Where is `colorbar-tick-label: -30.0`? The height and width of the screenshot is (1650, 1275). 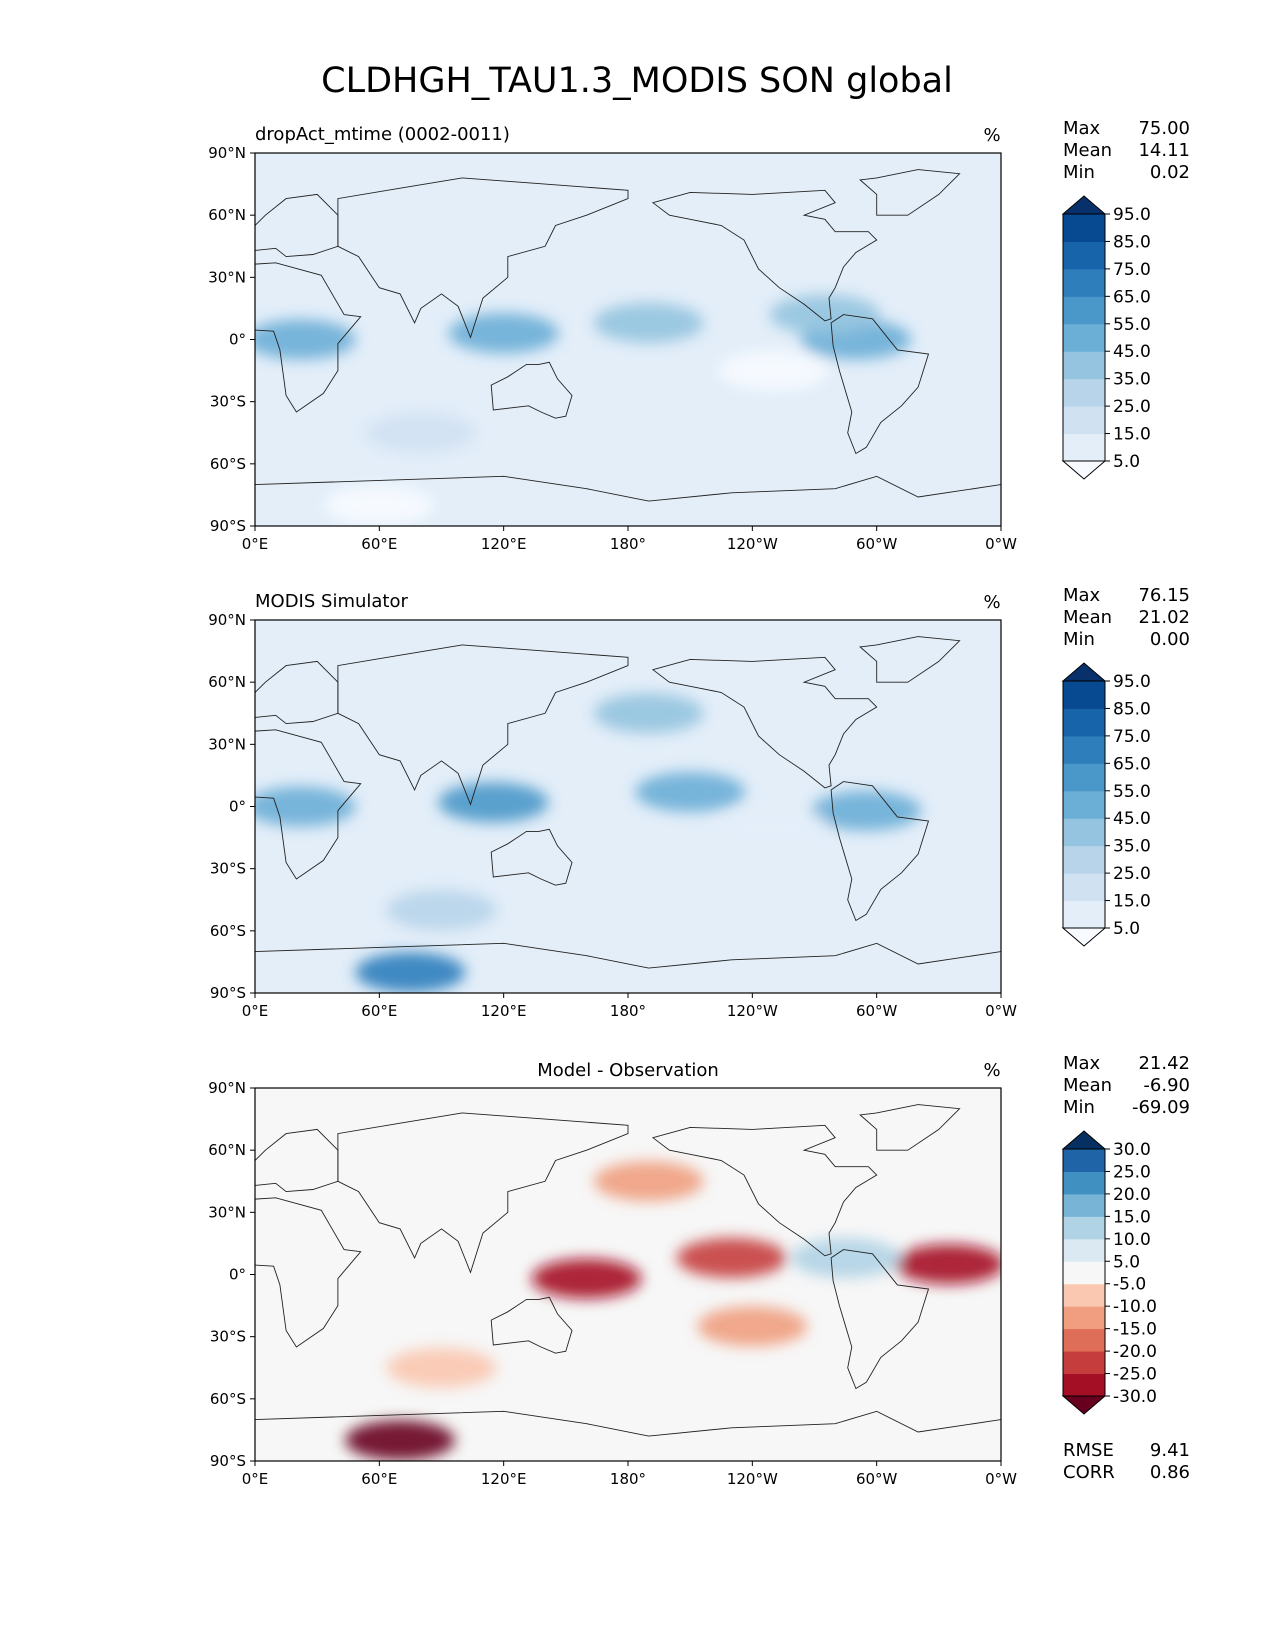
colorbar-tick-label: -30.0 is located at coordinates (1135, 1397).